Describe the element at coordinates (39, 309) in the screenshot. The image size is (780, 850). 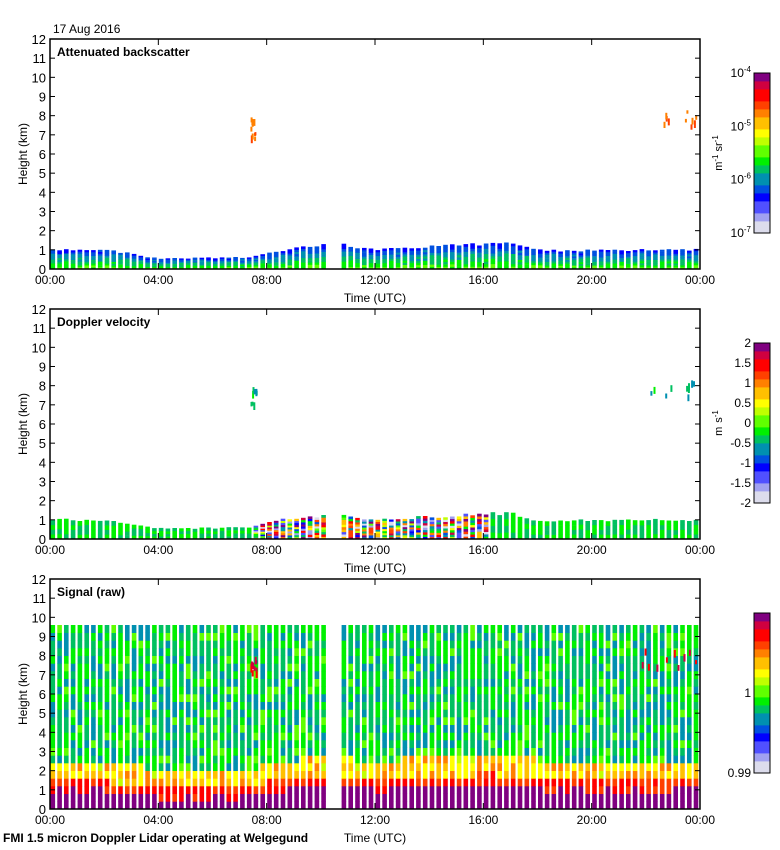
I see `y-tick-label: 12` at that location.